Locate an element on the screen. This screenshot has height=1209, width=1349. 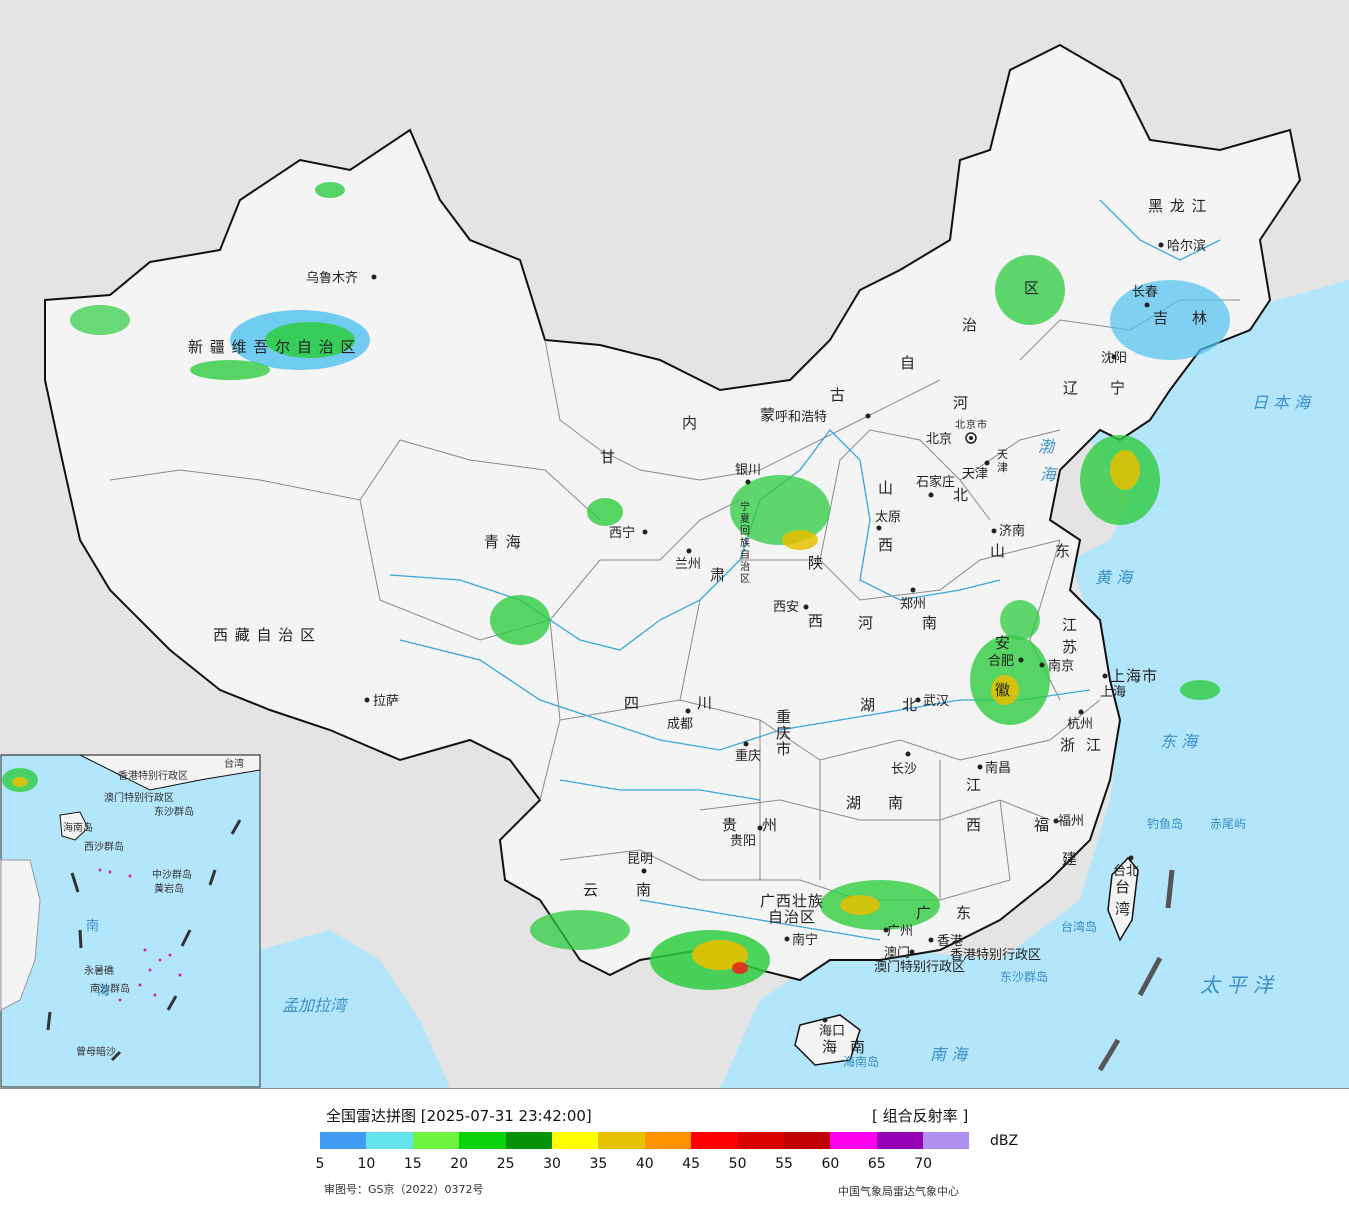
city-dot-haikou is located at coordinates (825, 1020).